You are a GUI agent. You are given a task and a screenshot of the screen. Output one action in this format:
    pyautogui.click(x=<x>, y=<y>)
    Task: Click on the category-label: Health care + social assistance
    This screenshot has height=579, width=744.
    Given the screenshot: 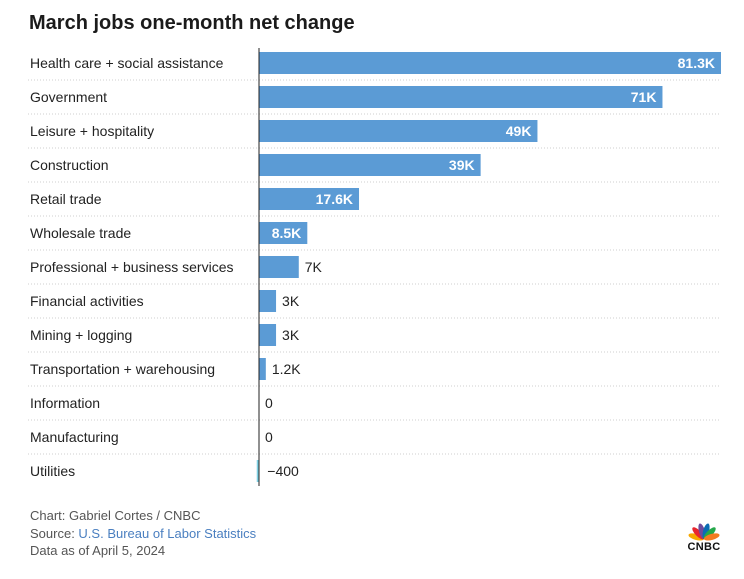 What is the action you would take?
    pyautogui.click(x=127, y=63)
    